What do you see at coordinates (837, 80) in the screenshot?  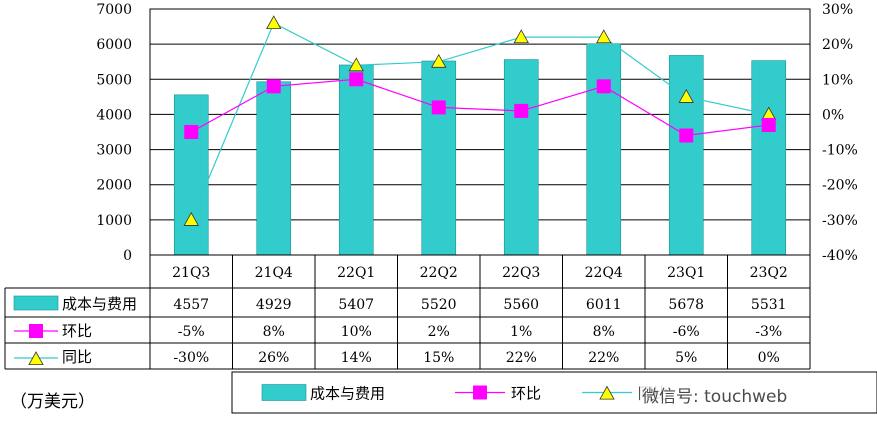 I see `y-right-tick-label: 10%` at bounding box center [837, 80].